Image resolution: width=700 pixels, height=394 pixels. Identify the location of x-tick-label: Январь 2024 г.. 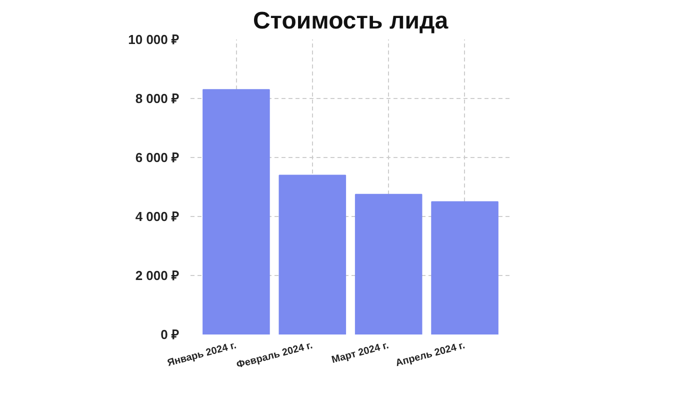
(202, 355).